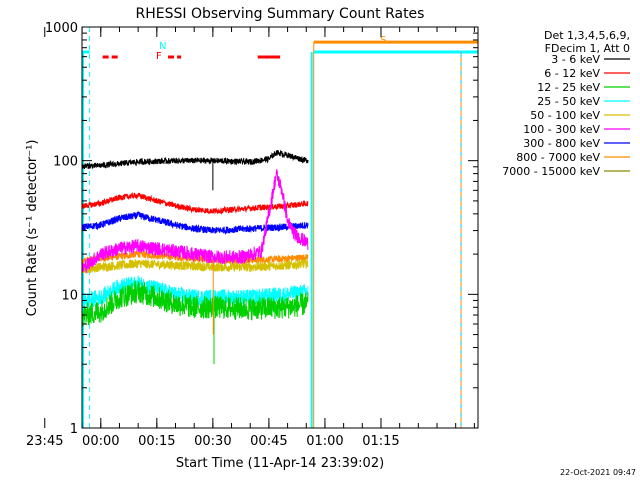  I want to click on x-tick-label: 01:00, so click(324, 441).